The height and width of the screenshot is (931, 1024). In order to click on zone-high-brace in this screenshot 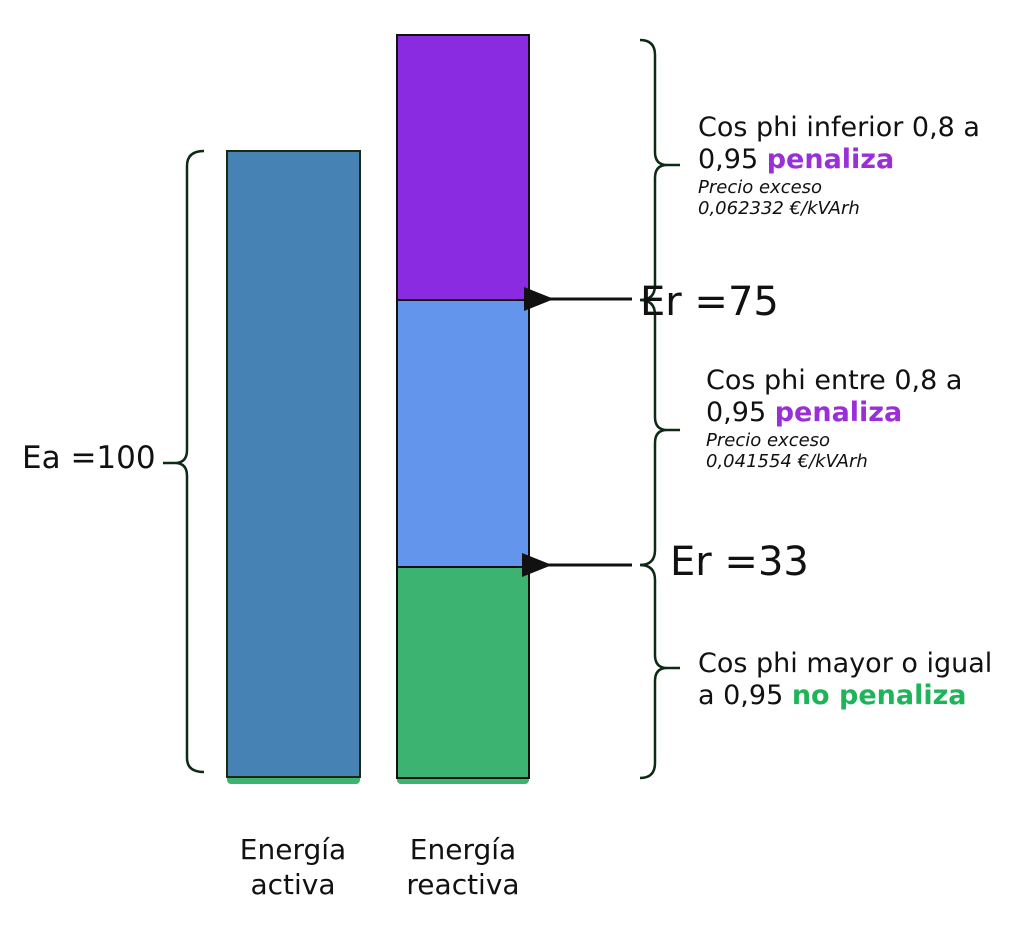, I will do `click(659, 170)`.